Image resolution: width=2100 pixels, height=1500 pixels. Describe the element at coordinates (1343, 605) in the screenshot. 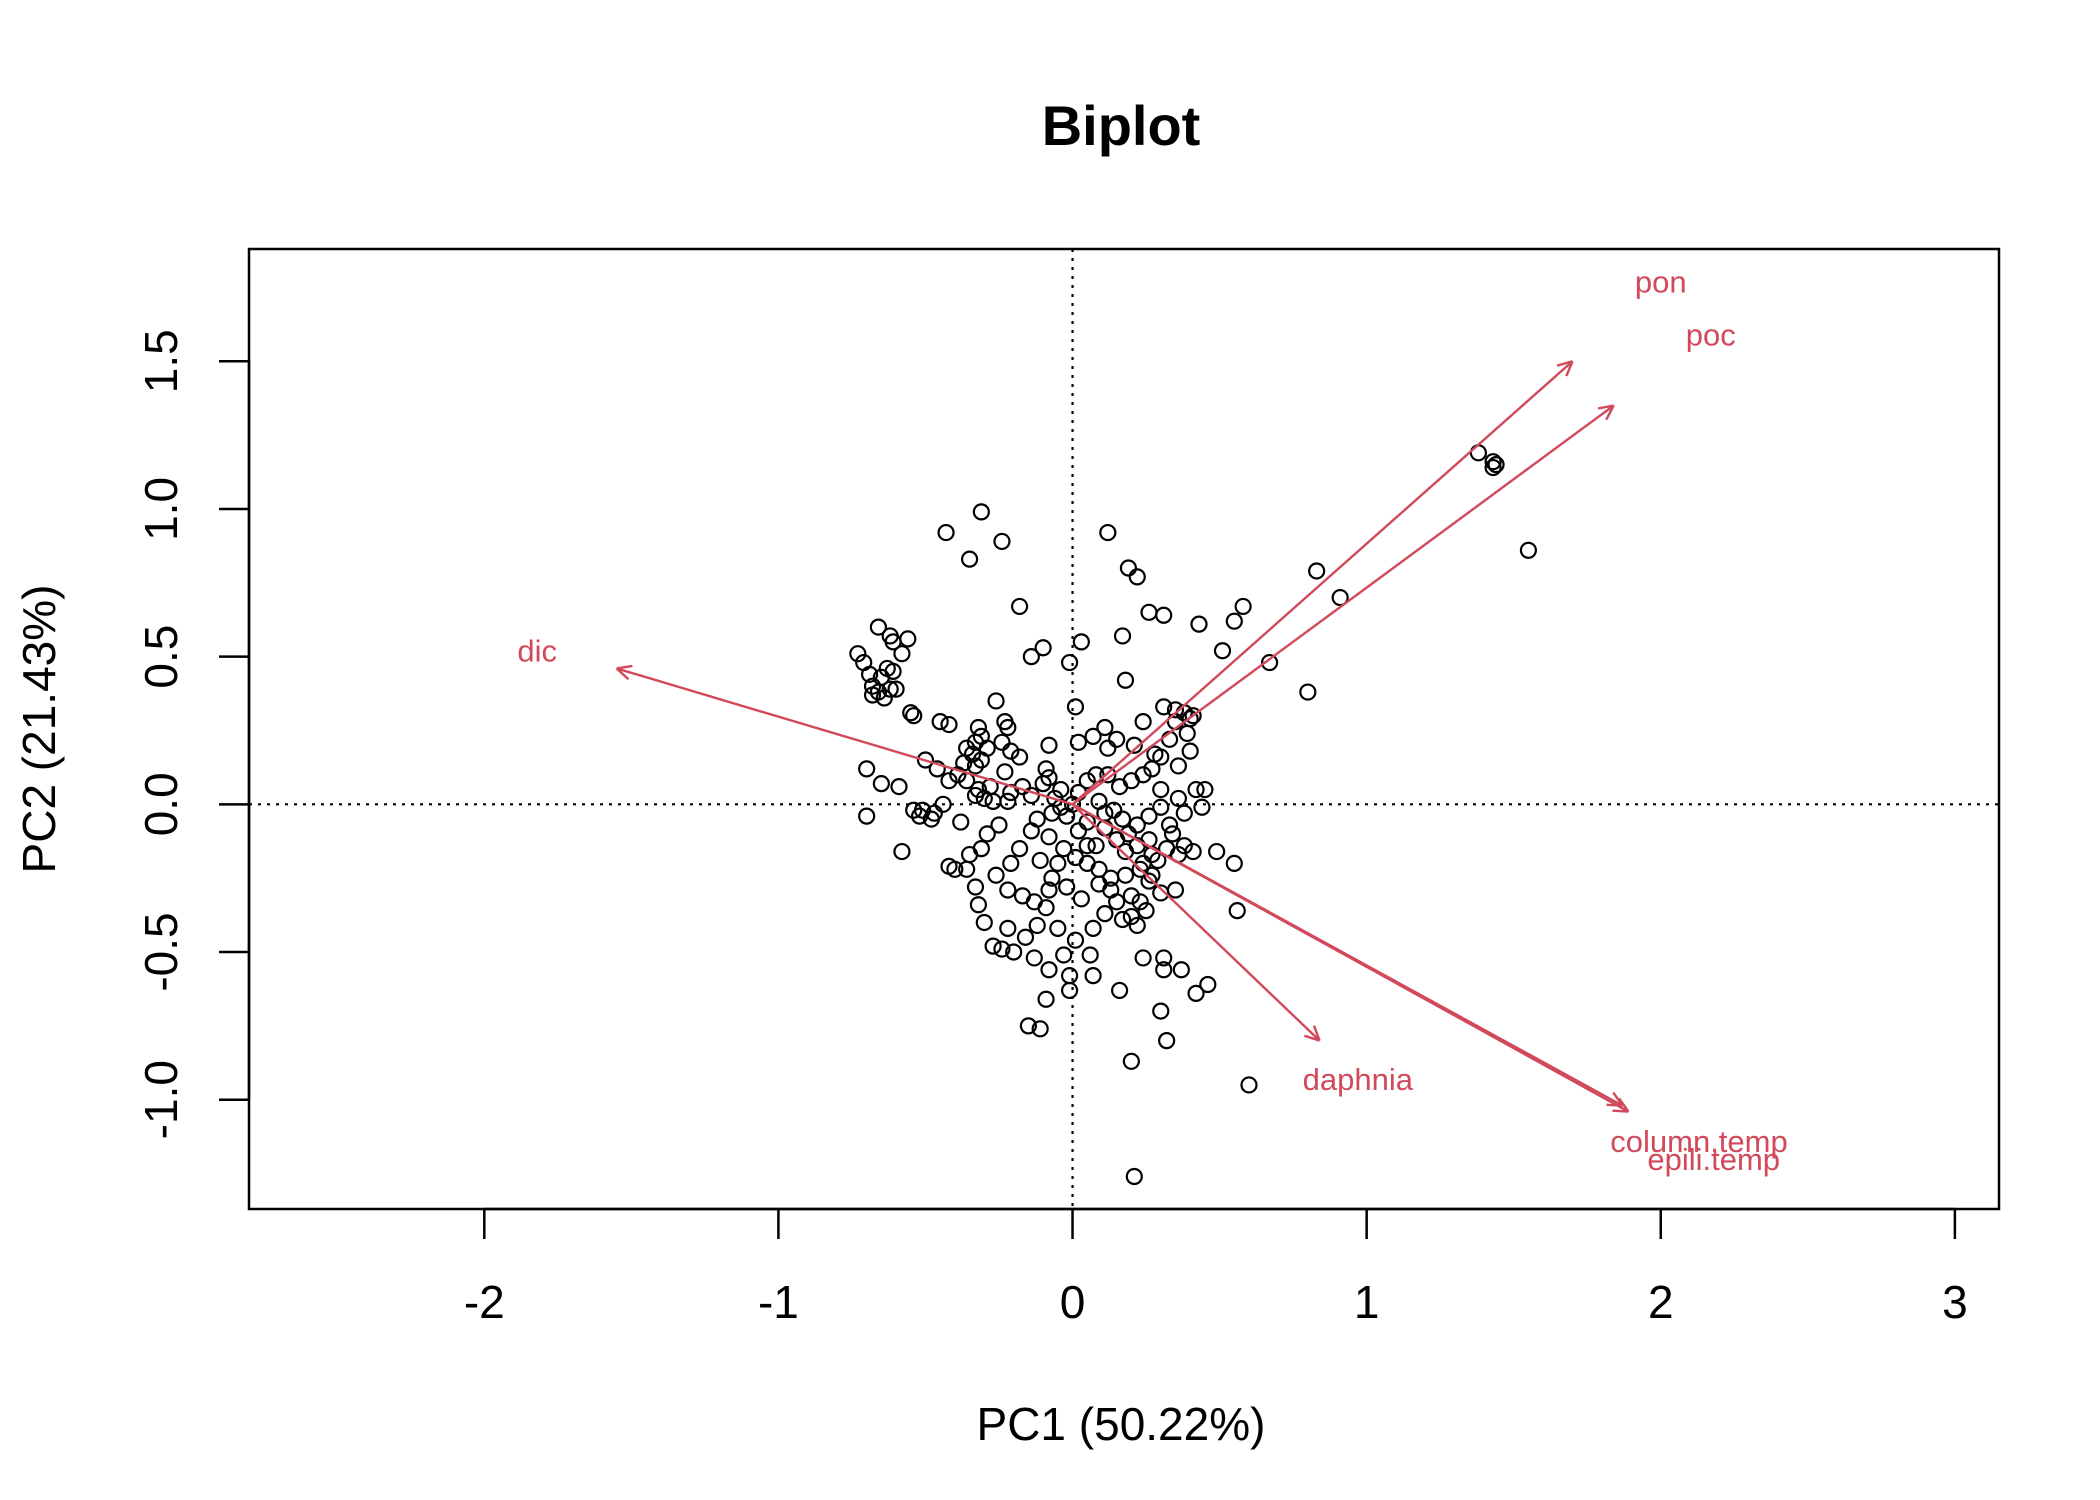

I see `loading-arrow-poc` at that location.